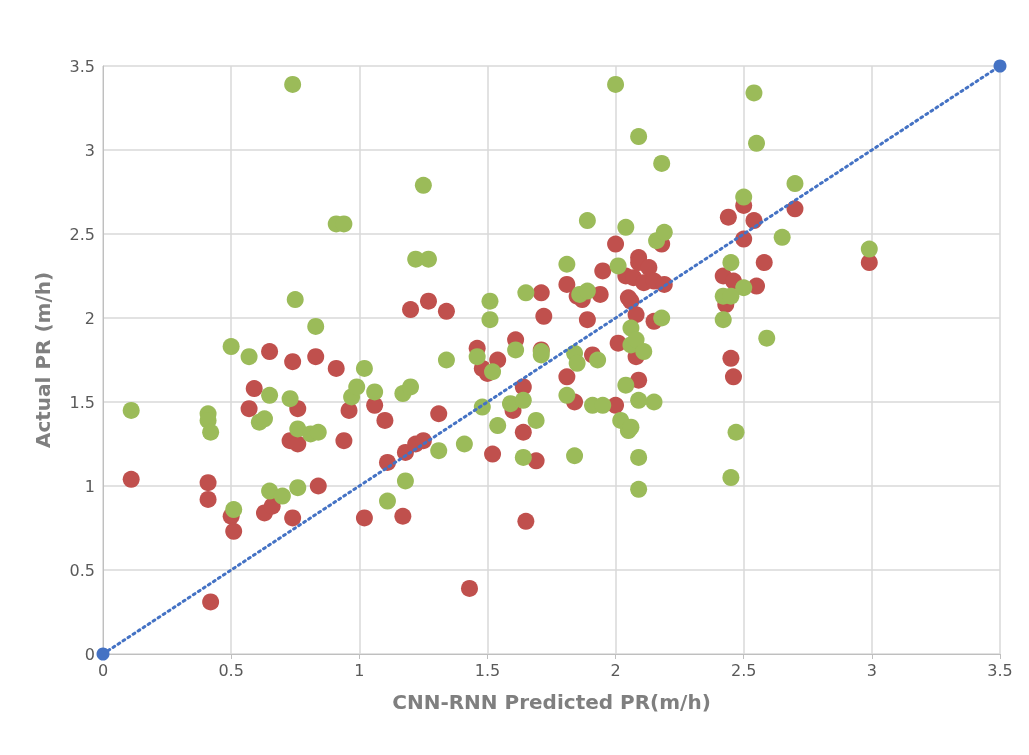 The image size is (1029, 755). What do you see at coordinates (487, 670) in the screenshot?
I see `x-tick-label: 1.5` at bounding box center [487, 670].